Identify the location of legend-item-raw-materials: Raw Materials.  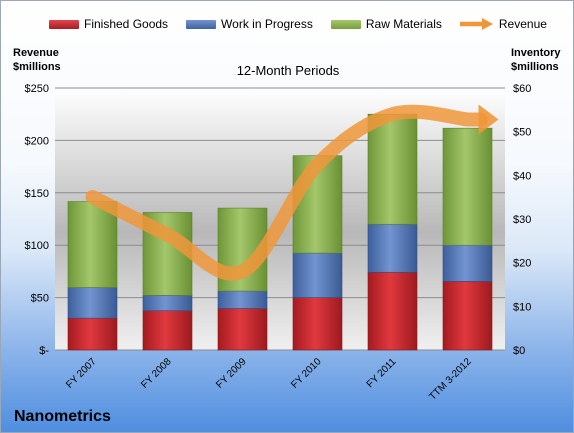
(386, 24).